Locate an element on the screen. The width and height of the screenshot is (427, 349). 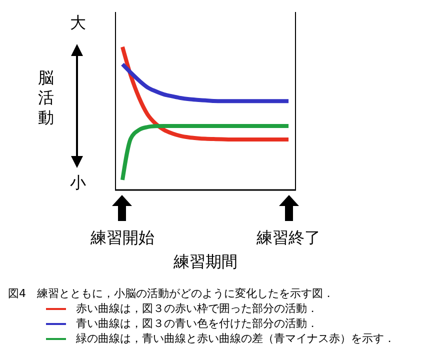
text: 小 is located at coordinates (78, 183).